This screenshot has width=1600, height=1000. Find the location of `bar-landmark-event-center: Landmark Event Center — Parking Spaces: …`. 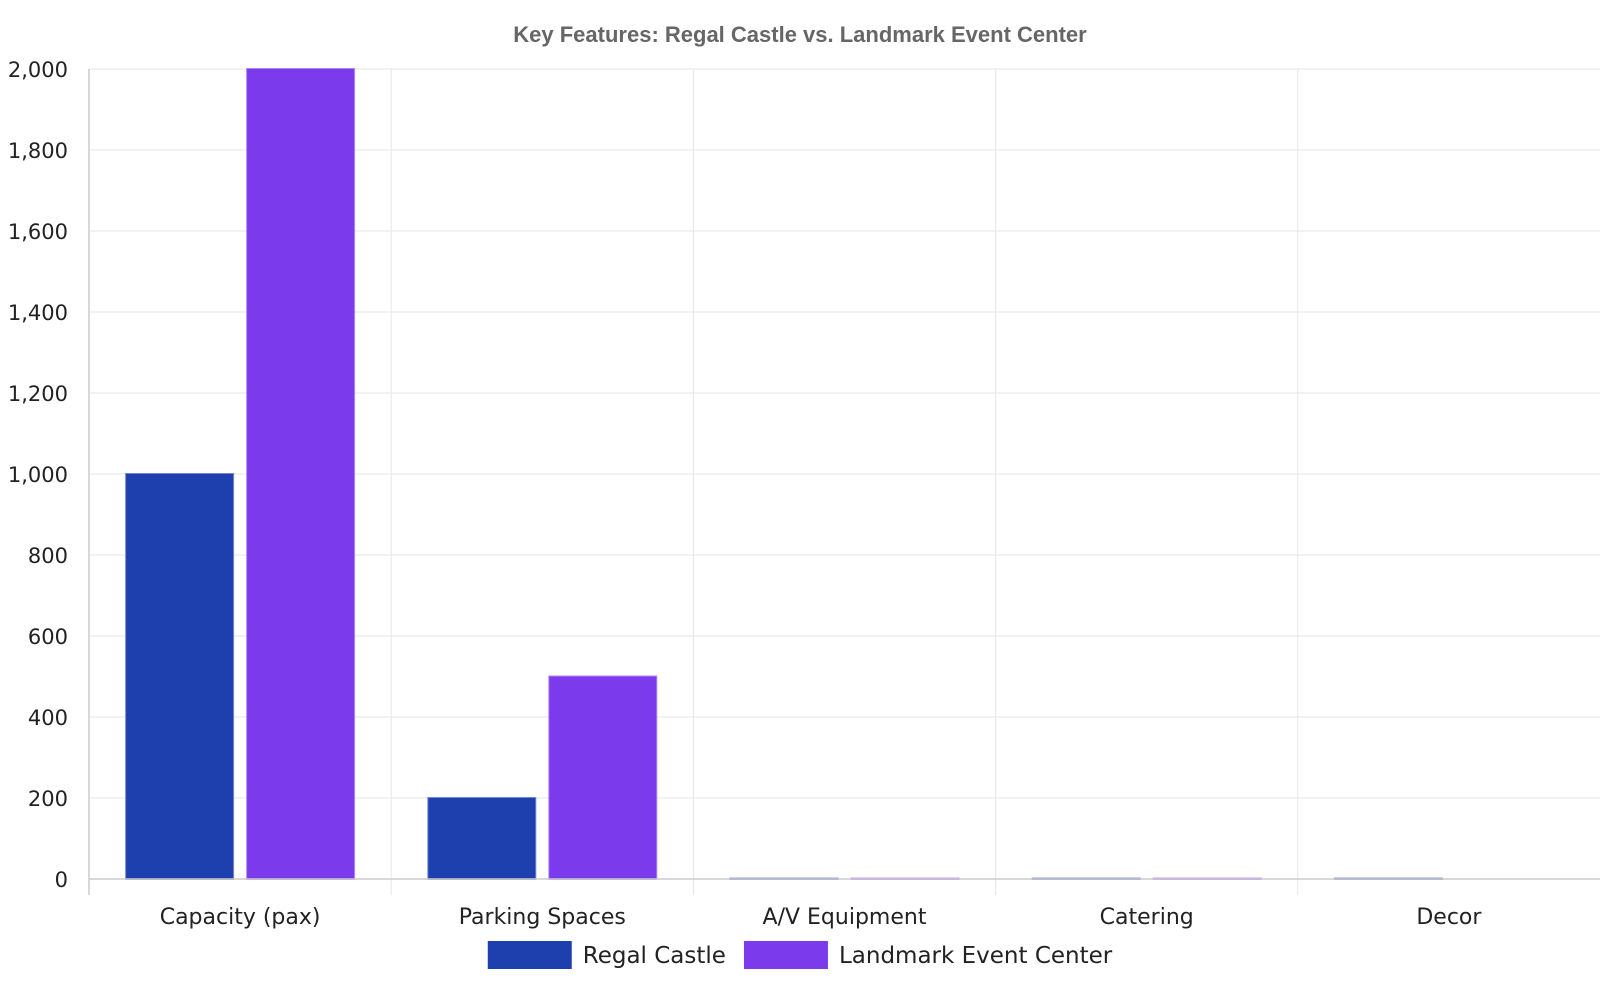

bar-landmark-event-center: Landmark Event Center — Parking Spaces: … is located at coordinates (603, 777).